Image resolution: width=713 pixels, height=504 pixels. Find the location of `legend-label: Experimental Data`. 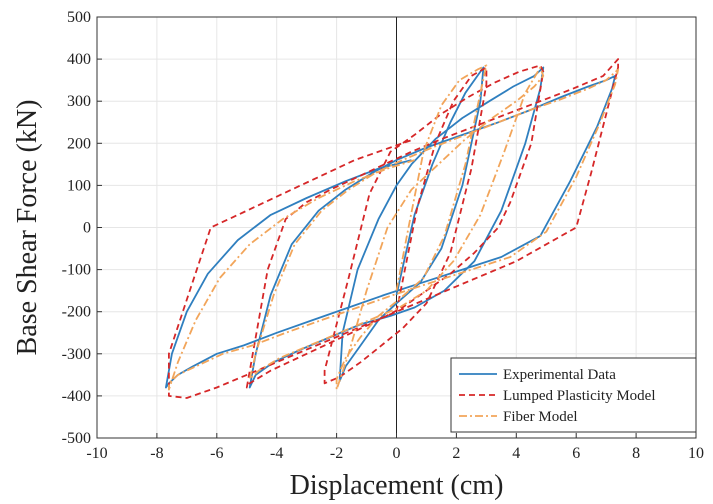

legend-label: Experimental Data is located at coordinates (559, 375).